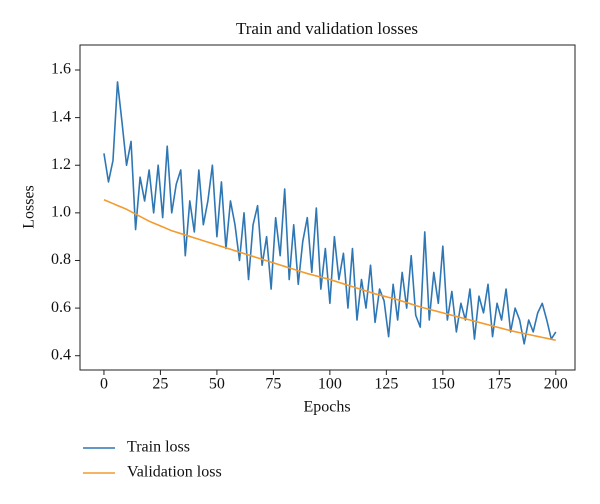 The width and height of the screenshot is (600, 504). Describe the element at coordinates (499, 384) in the screenshot. I see `x-tick-label: 175` at that location.